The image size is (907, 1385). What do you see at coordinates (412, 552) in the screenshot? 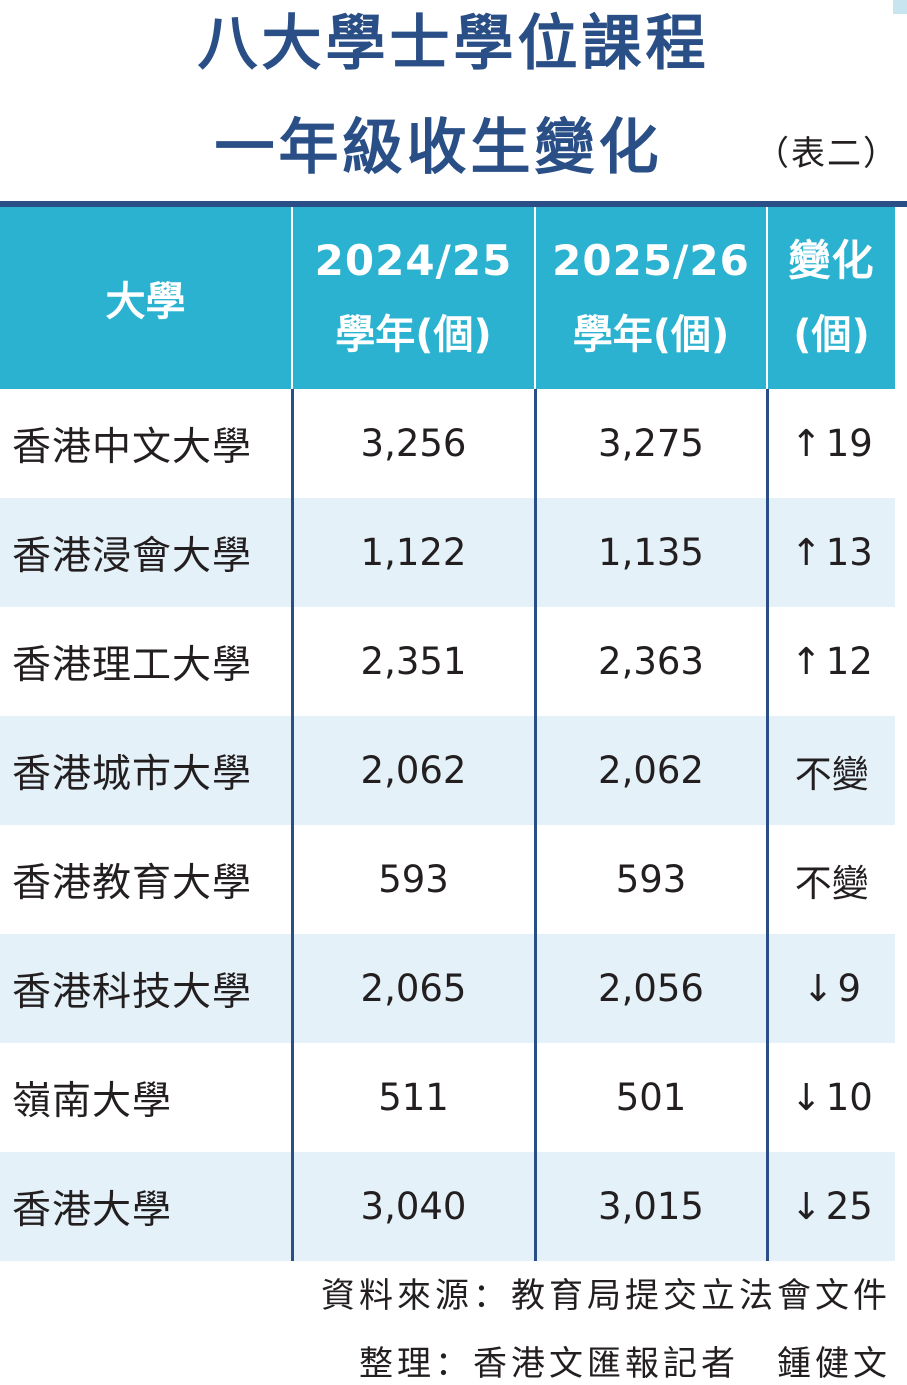
I see `enrollment-2024-cell: 1,122` at bounding box center [412, 552].